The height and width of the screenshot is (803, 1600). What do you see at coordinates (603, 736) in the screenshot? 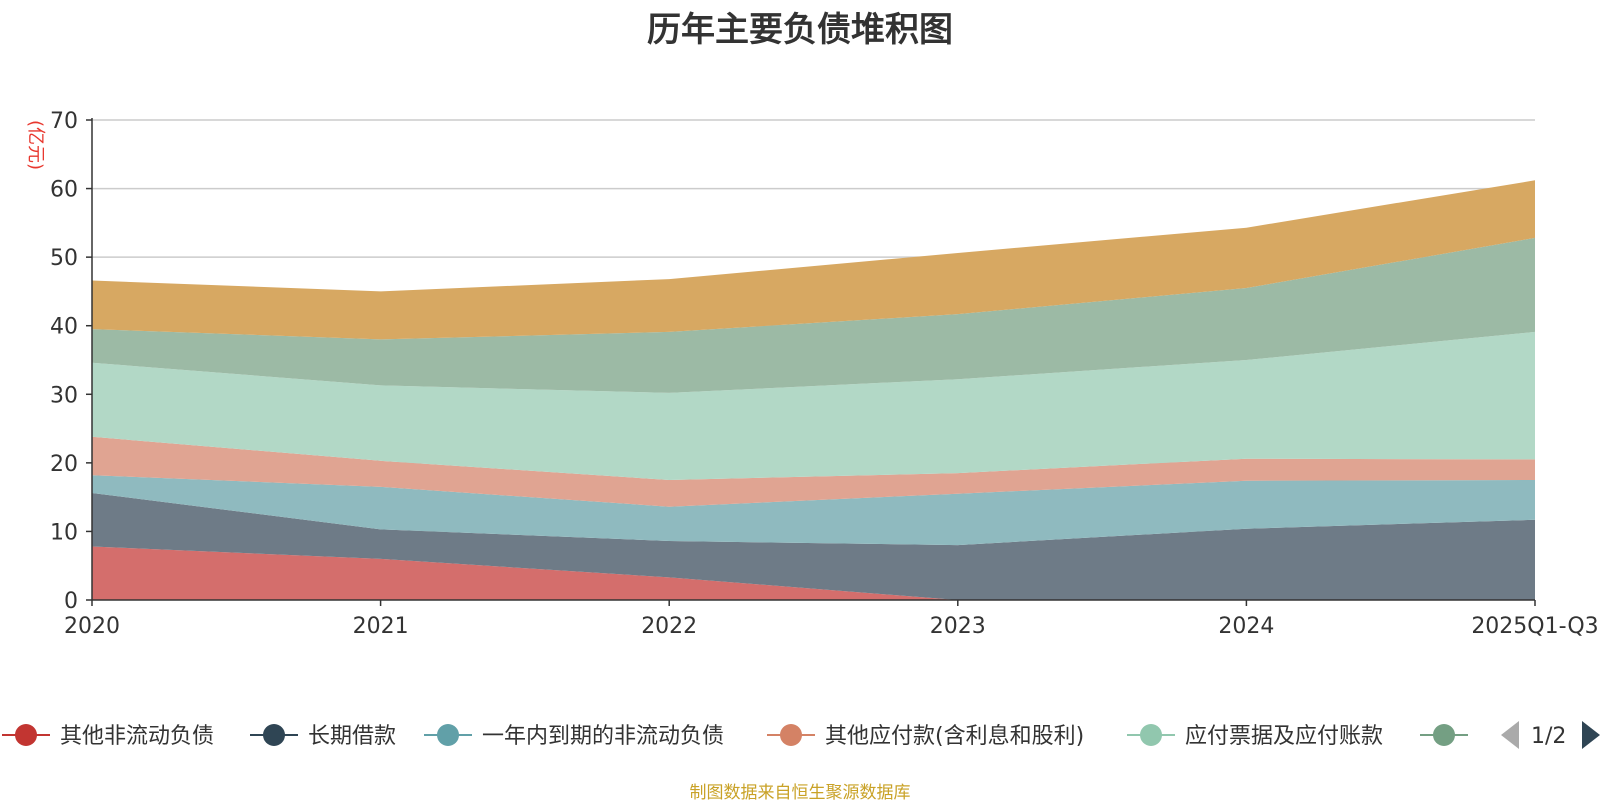
I see `legend-label: 一年内到期的非流动负债` at bounding box center [603, 736].